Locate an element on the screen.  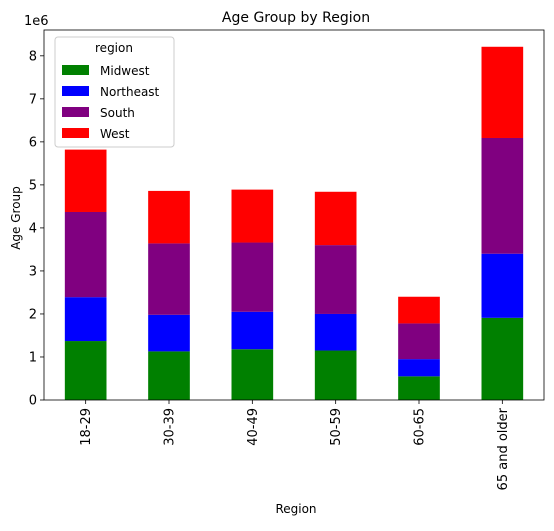
y-tick-label: 6 is located at coordinates (33, 142).